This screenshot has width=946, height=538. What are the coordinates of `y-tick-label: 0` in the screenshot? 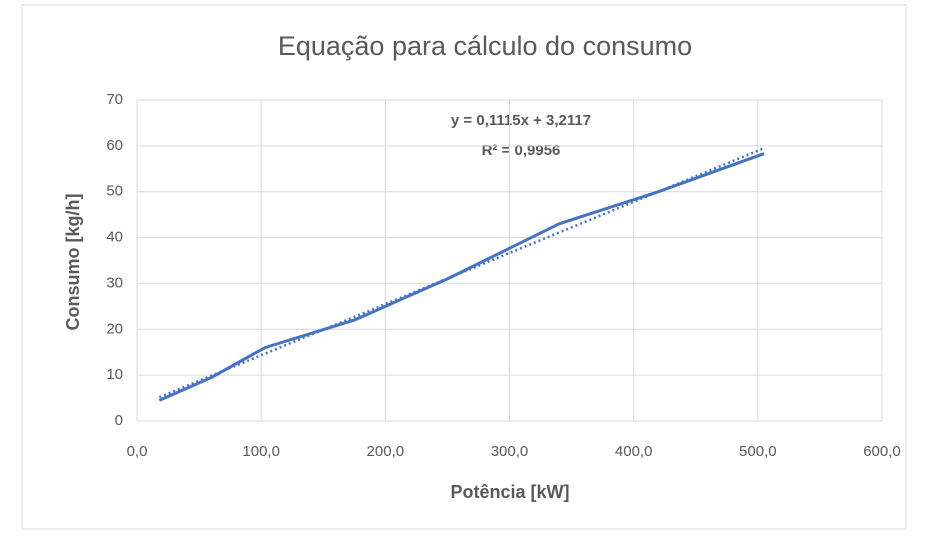 It's located at (119, 420).